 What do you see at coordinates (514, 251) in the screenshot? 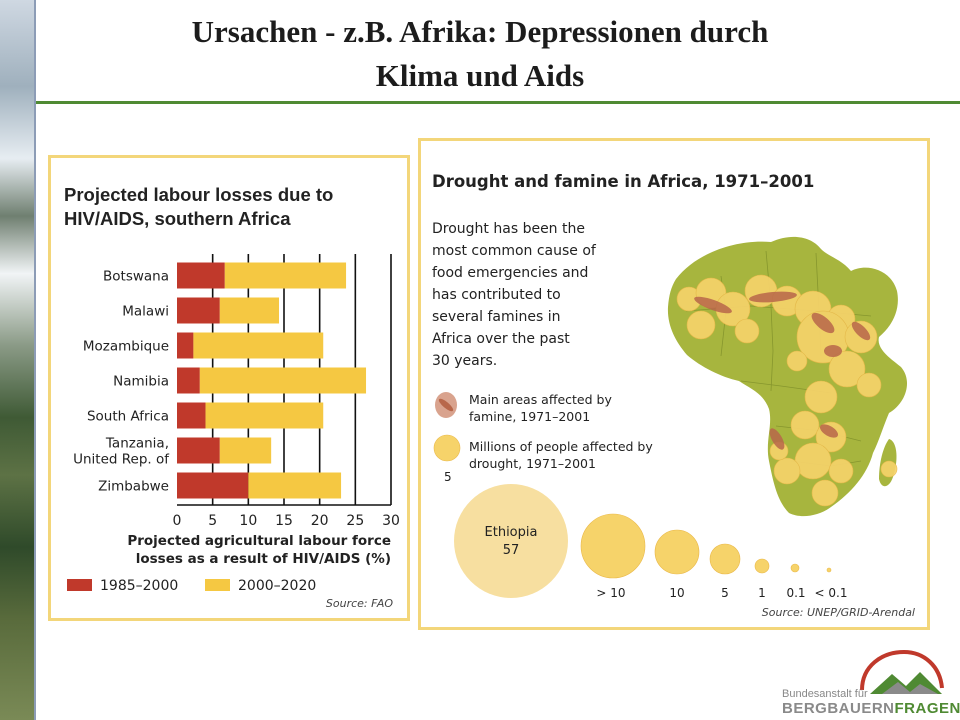
I see `map-description-line: most common cause of` at bounding box center [514, 251].